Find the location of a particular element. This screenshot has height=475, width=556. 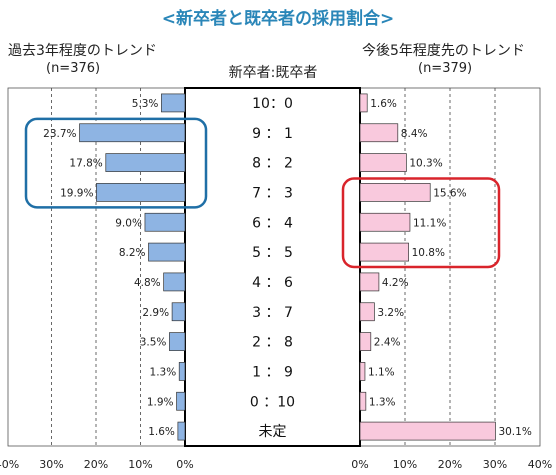

right-bar-value-label: 1.1% is located at coordinates (381, 372).